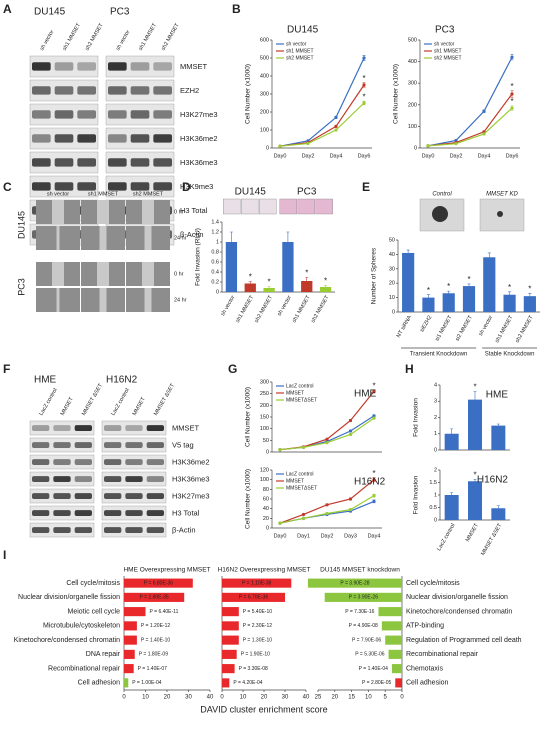  Describe the element at coordinates (236, 9) in the screenshot. I see `panel-letter: B` at that location.